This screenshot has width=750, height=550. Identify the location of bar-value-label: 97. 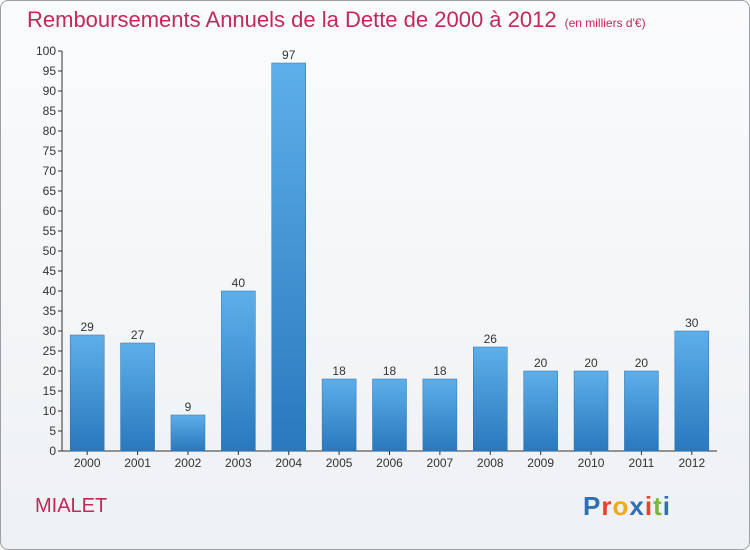
(289, 55).